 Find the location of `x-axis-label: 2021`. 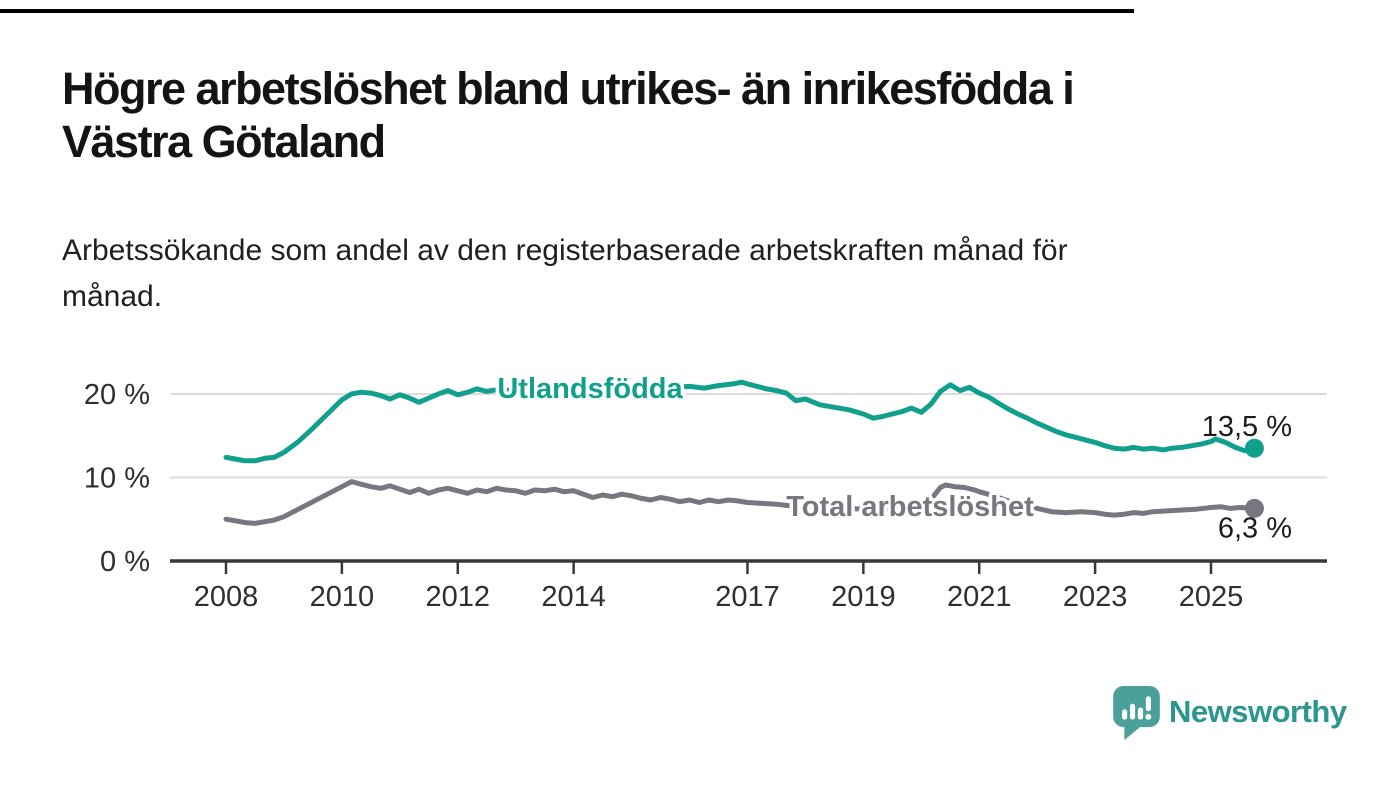

x-axis-label: 2021 is located at coordinates (979, 597).